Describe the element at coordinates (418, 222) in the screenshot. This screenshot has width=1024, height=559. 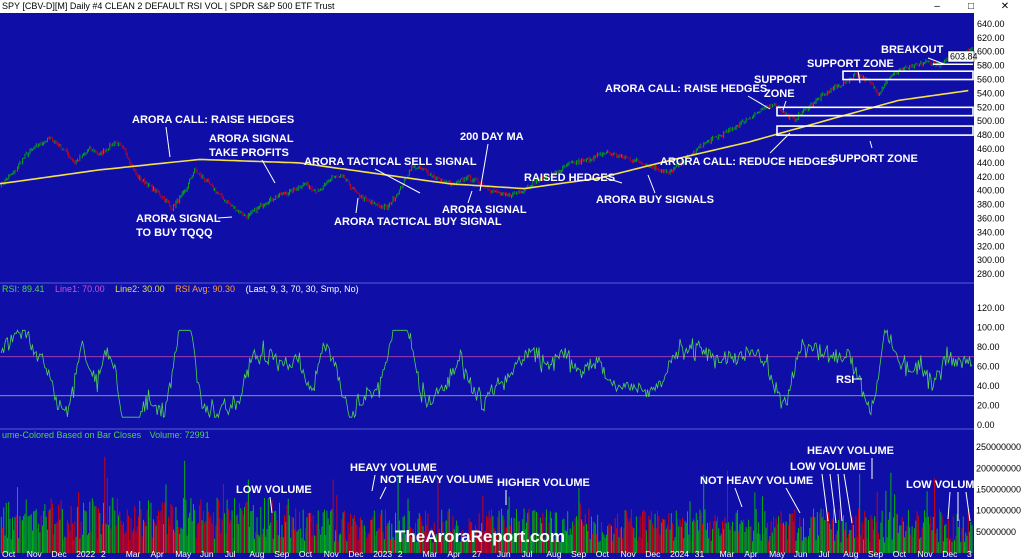
I see `ann-tactical-buy: ARORA TACTICAL BUY SIGNAL` at that location.